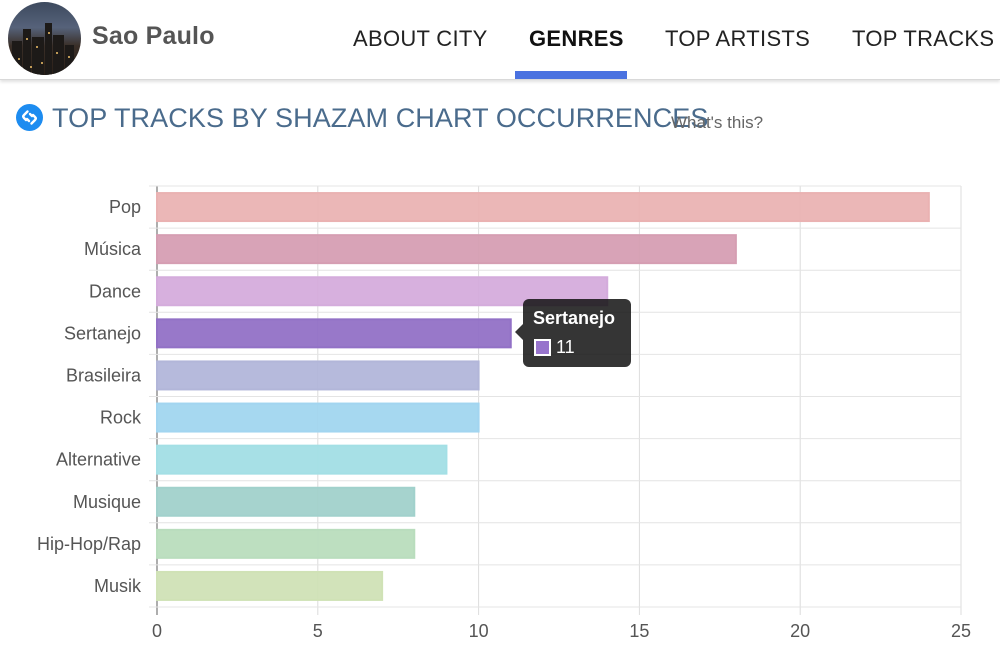 The image size is (1000, 658). I want to click on tab-top-artists: TOP ARTISTS, so click(738, 38).